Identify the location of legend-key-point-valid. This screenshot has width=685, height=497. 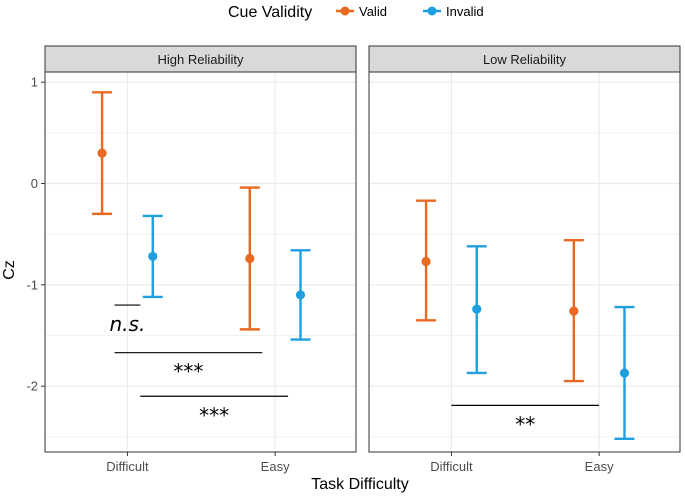
(345, 11).